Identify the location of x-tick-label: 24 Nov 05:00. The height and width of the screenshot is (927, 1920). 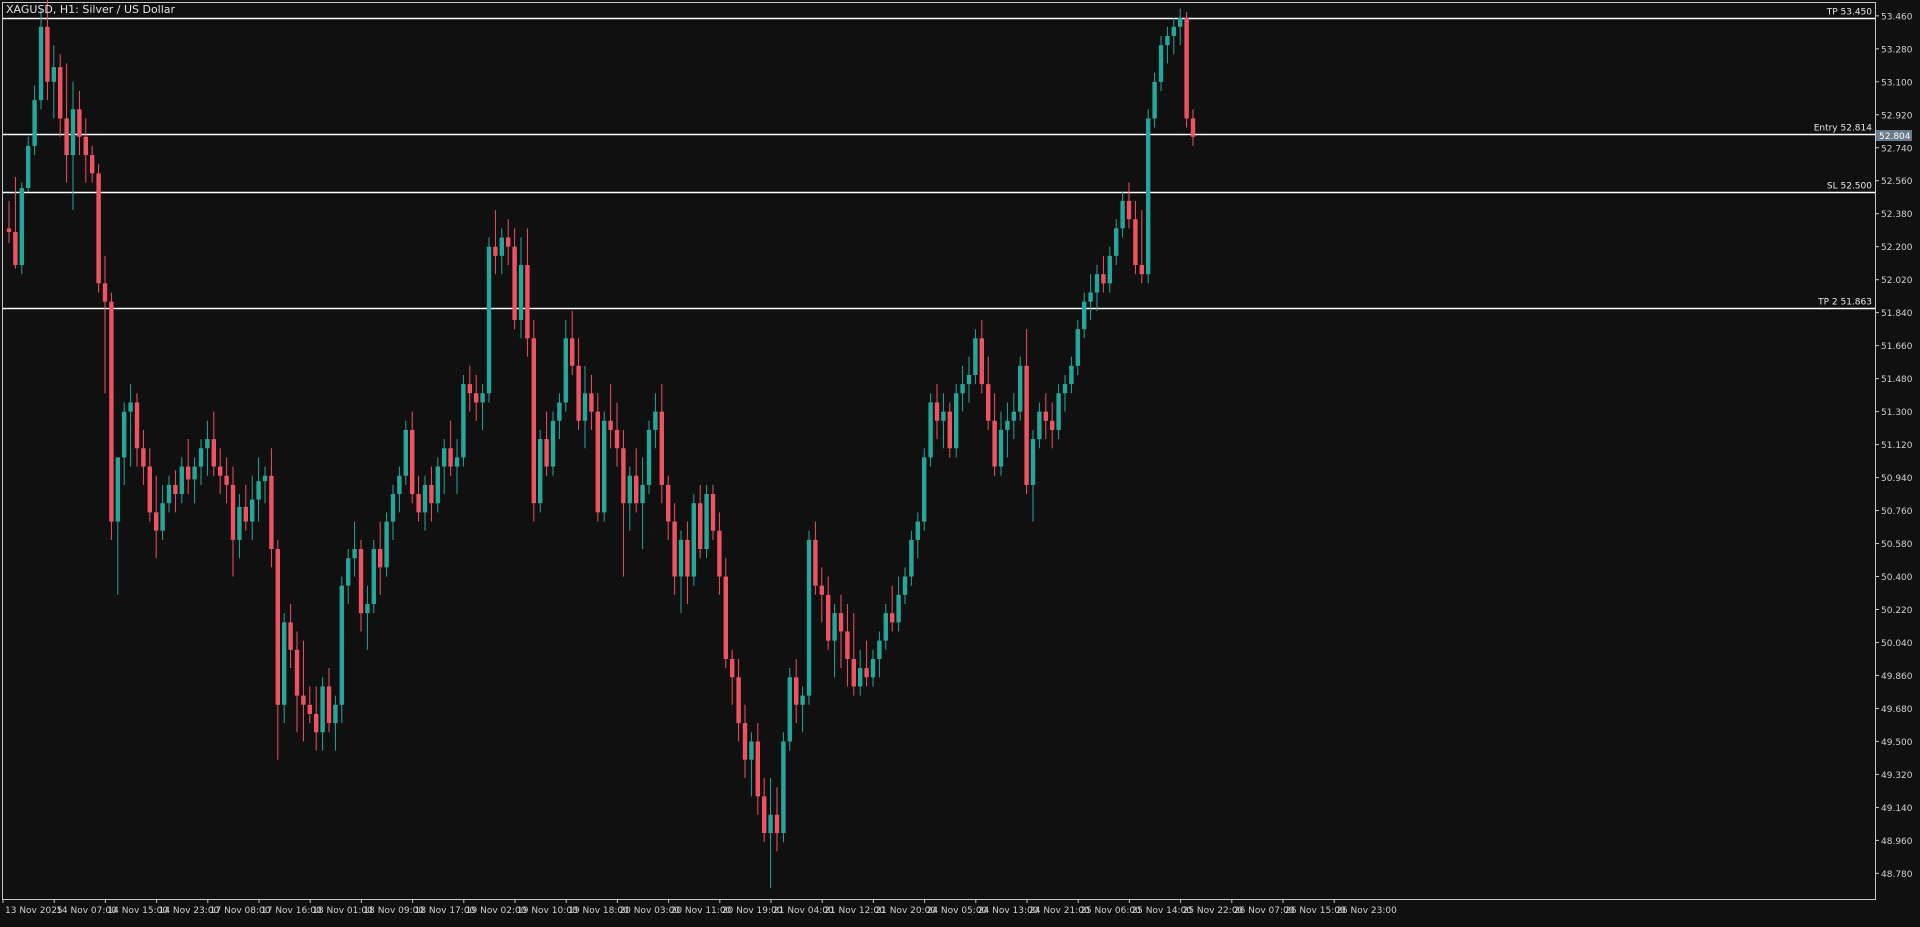
(957, 911).